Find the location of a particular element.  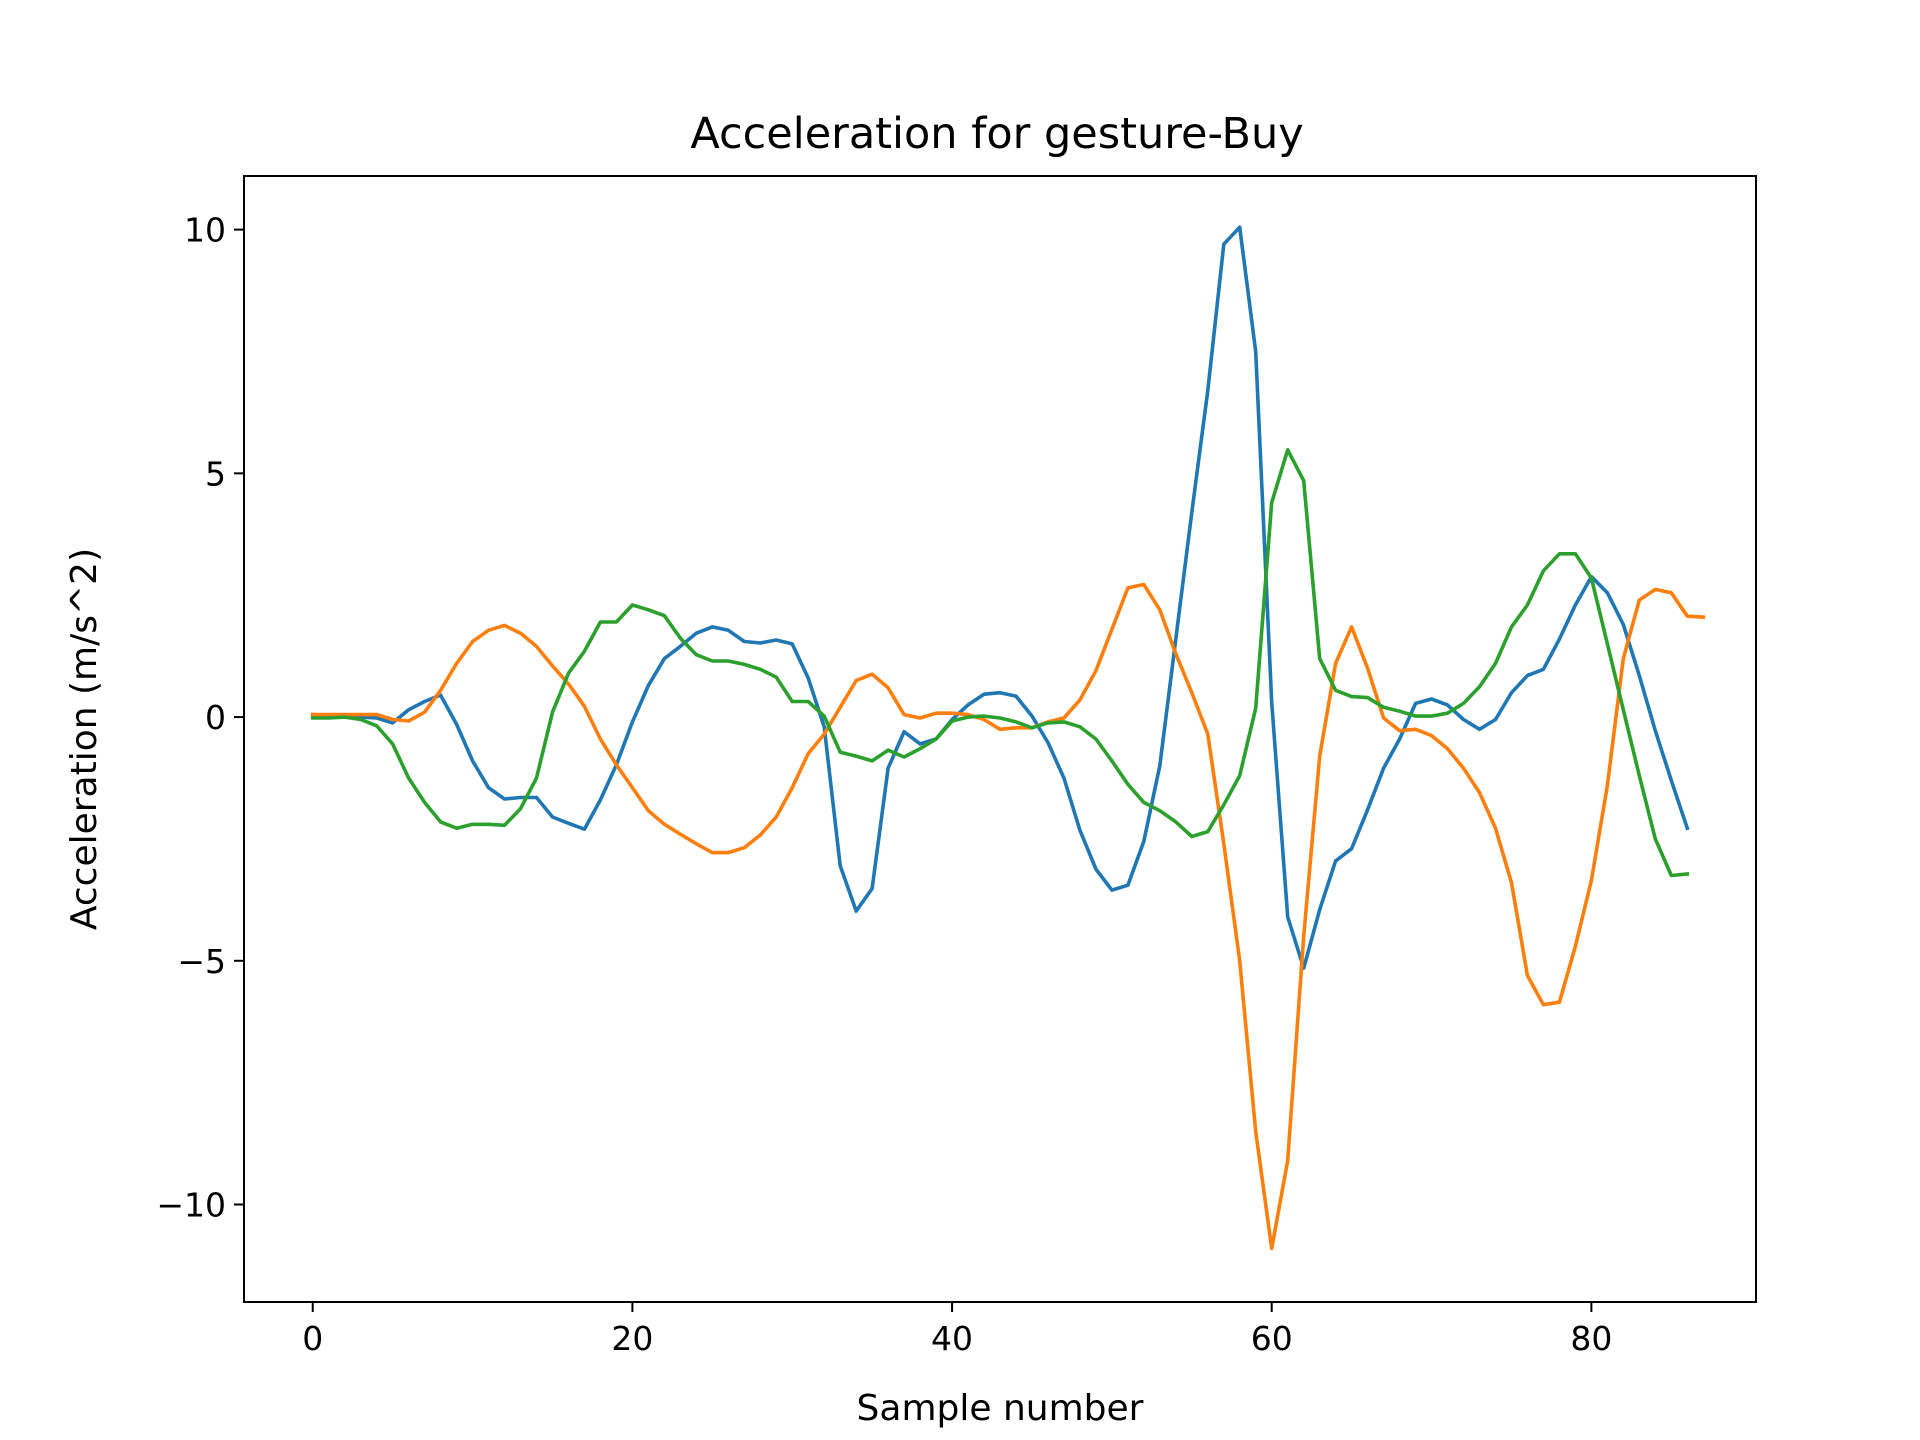

y-tick-label: −5 is located at coordinates (201, 961).